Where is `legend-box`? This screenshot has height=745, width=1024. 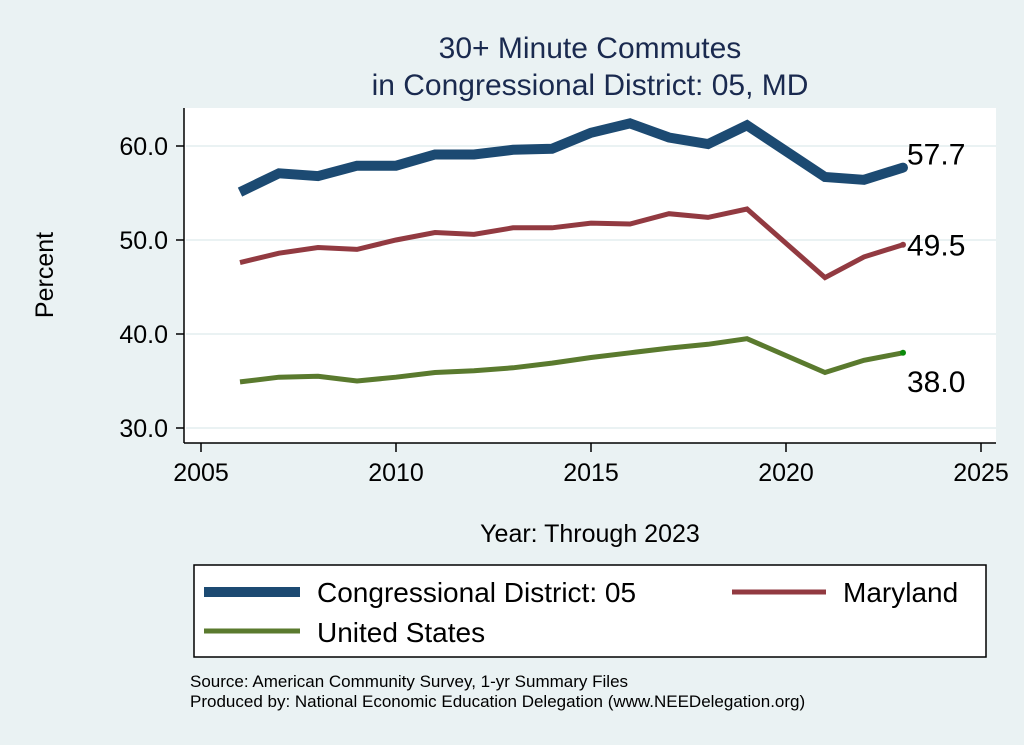 legend-box is located at coordinates (590, 611).